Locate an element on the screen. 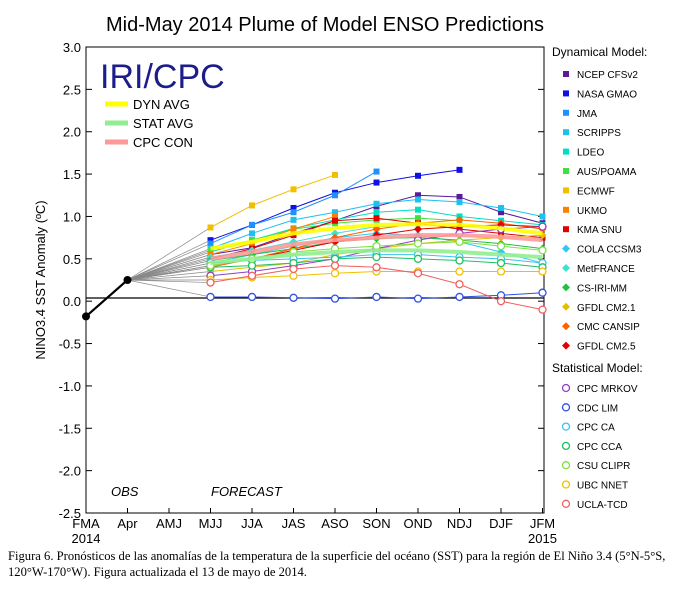  series-line is located at coordinates (273, 201).